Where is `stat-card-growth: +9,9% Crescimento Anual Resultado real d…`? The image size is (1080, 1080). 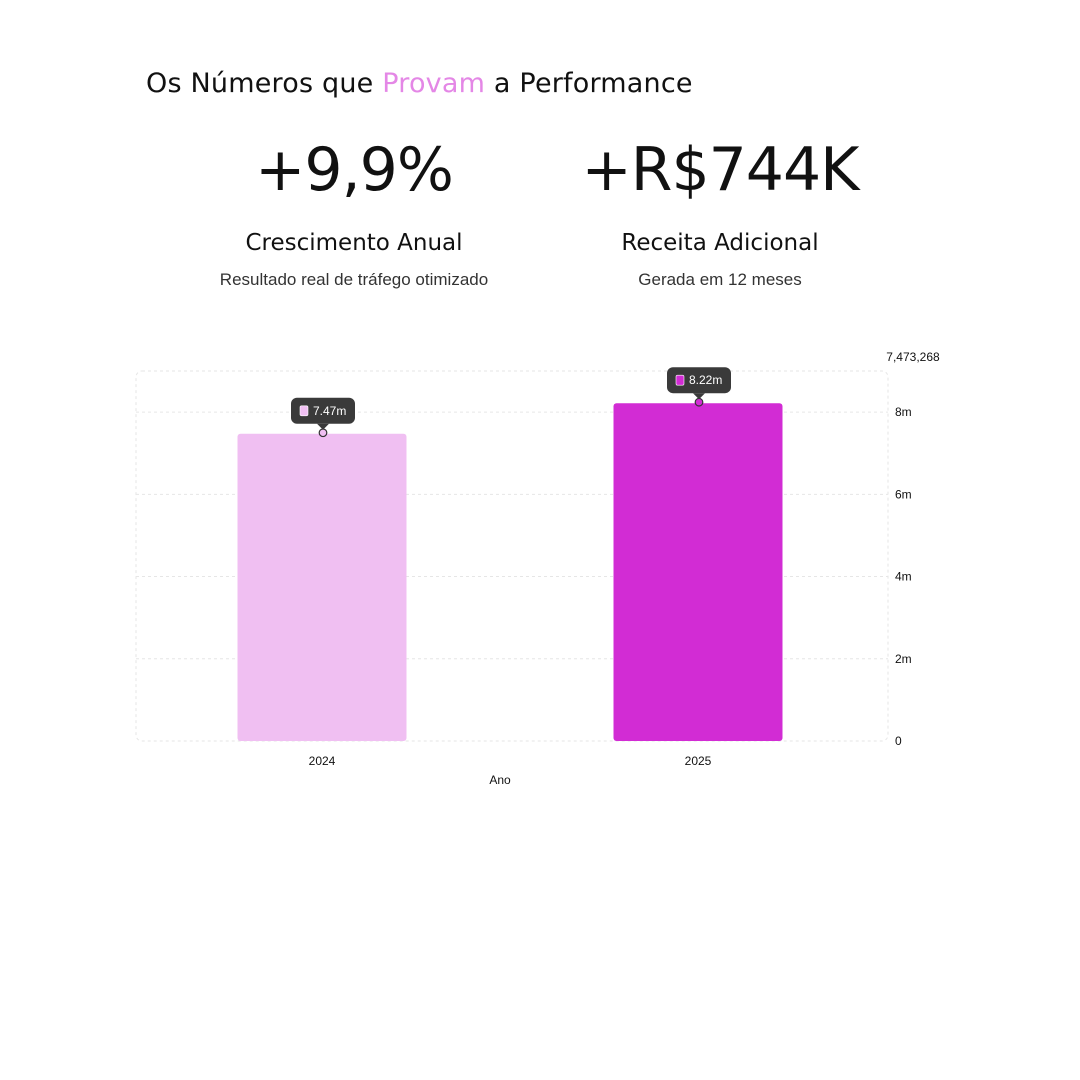 stat-card-growth: +9,9% Crescimento Anual Resultado real d… is located at coordinates (354, 215).